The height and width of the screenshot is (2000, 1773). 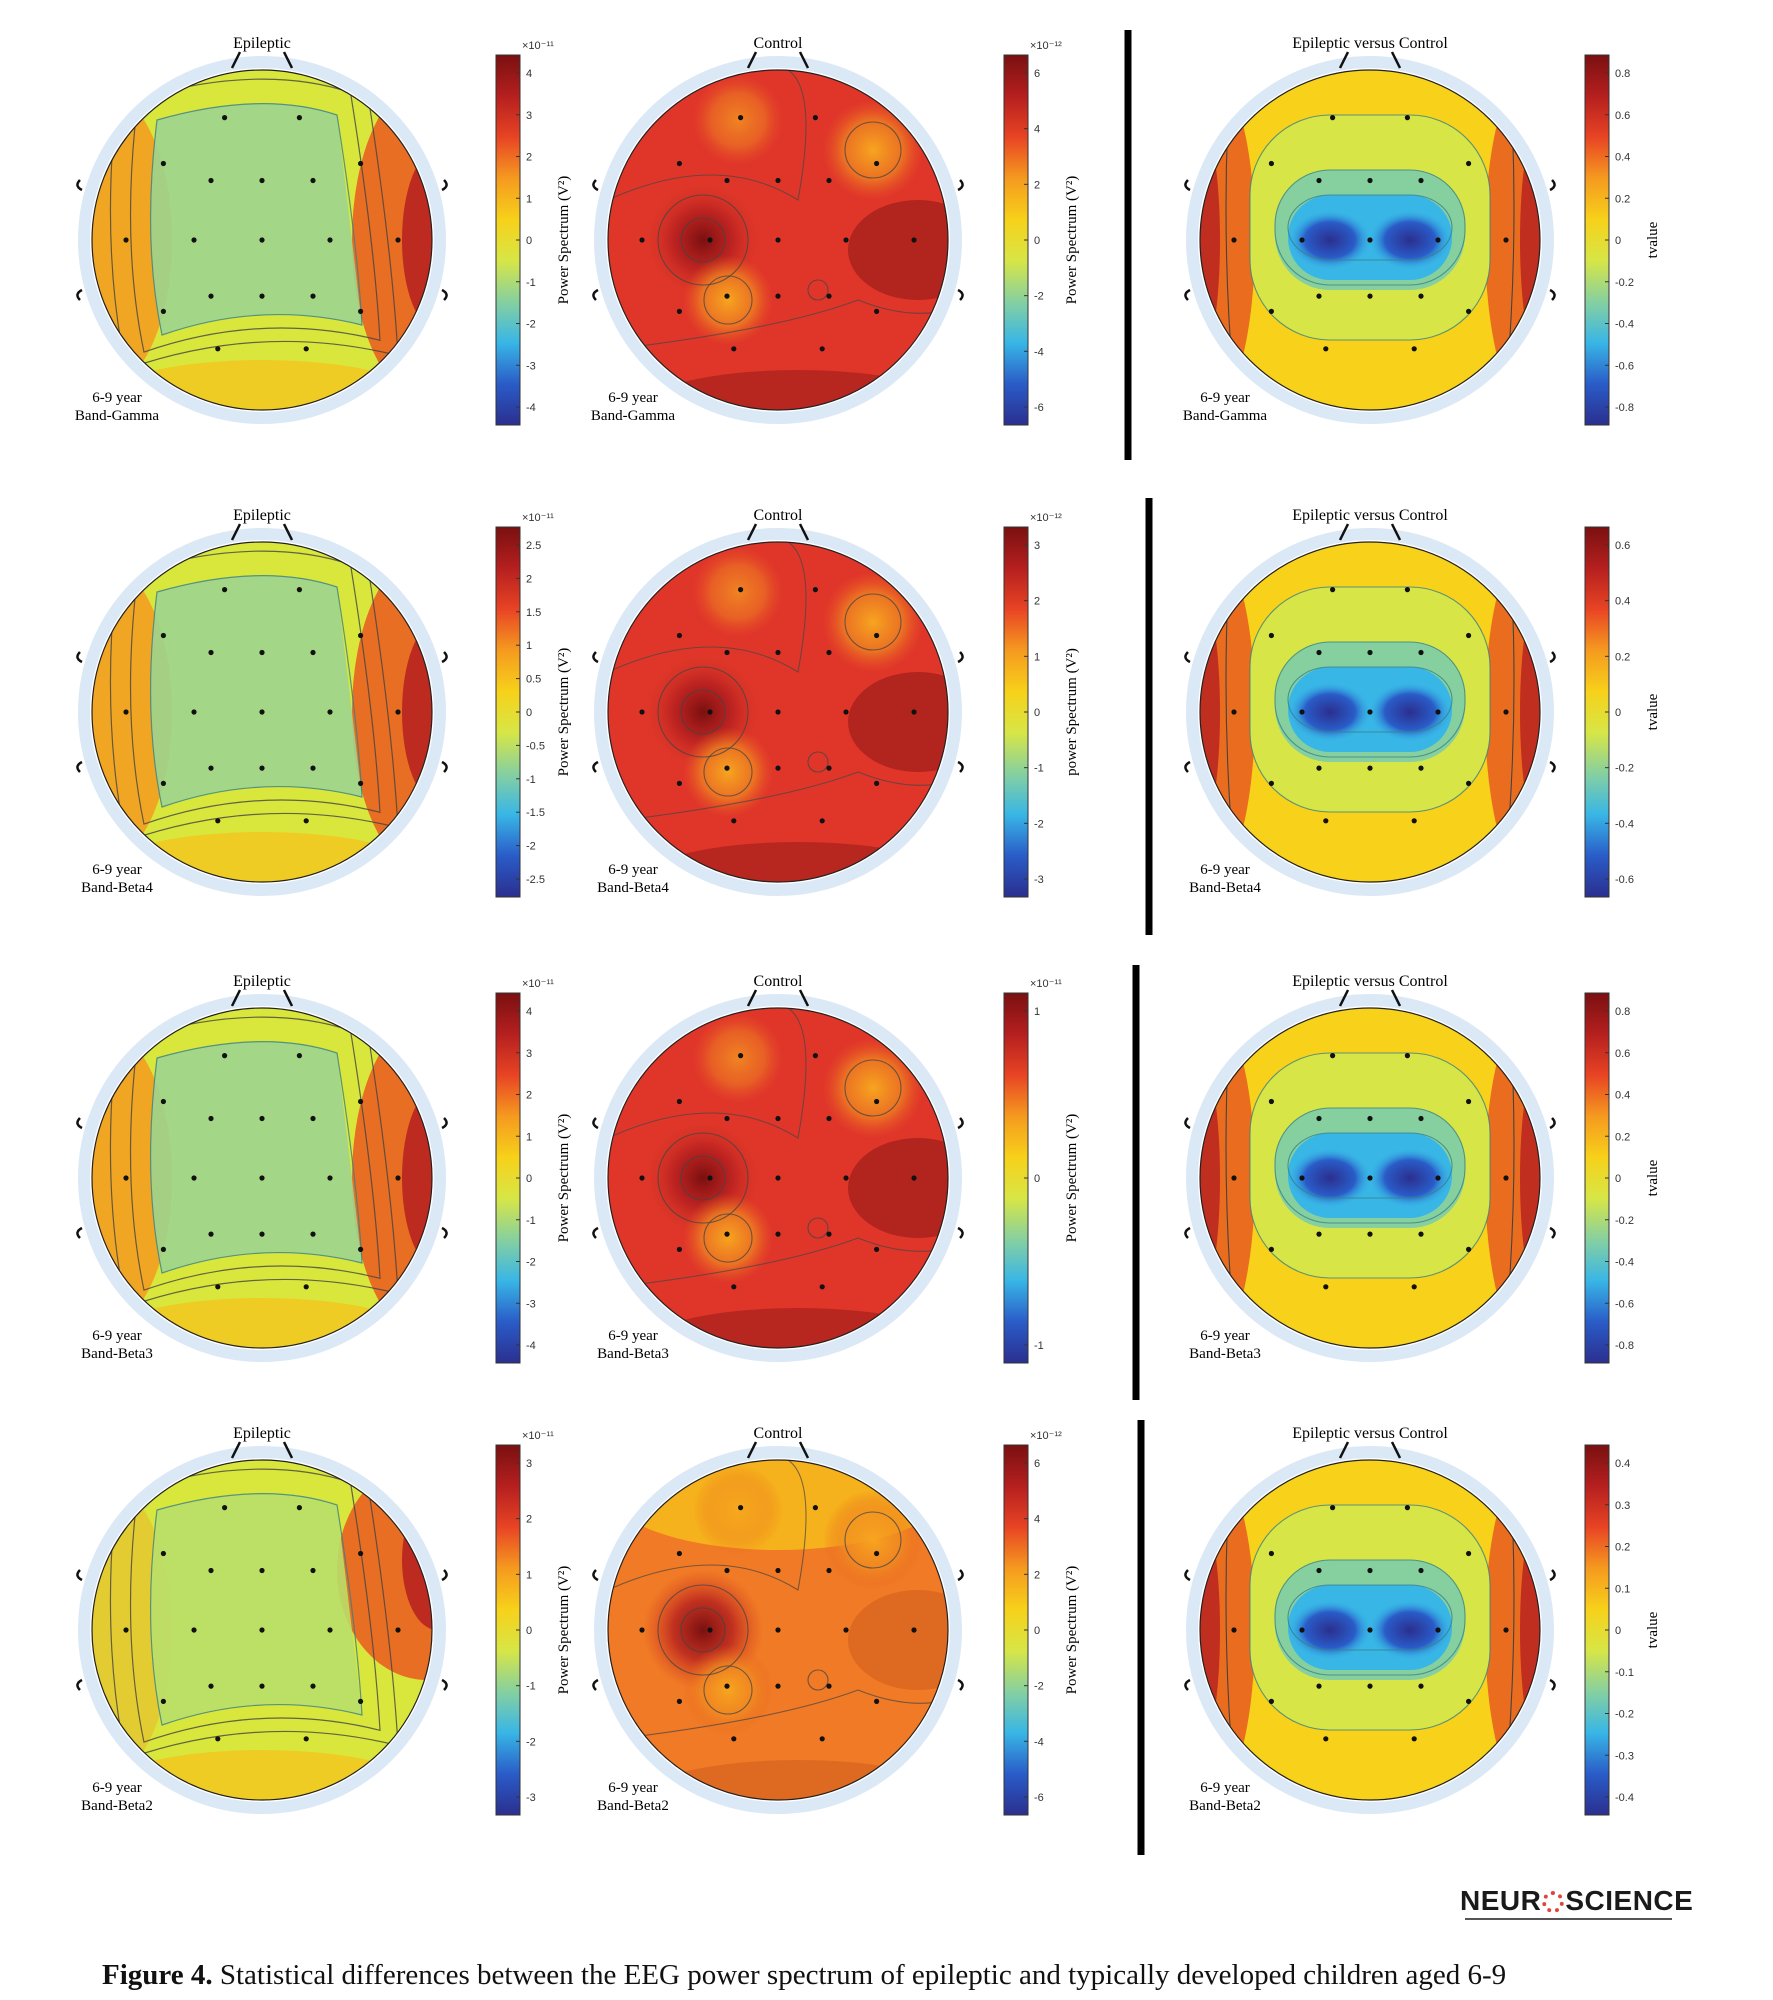 I want to click on logo-underline, so click(x=1568, y=1919).